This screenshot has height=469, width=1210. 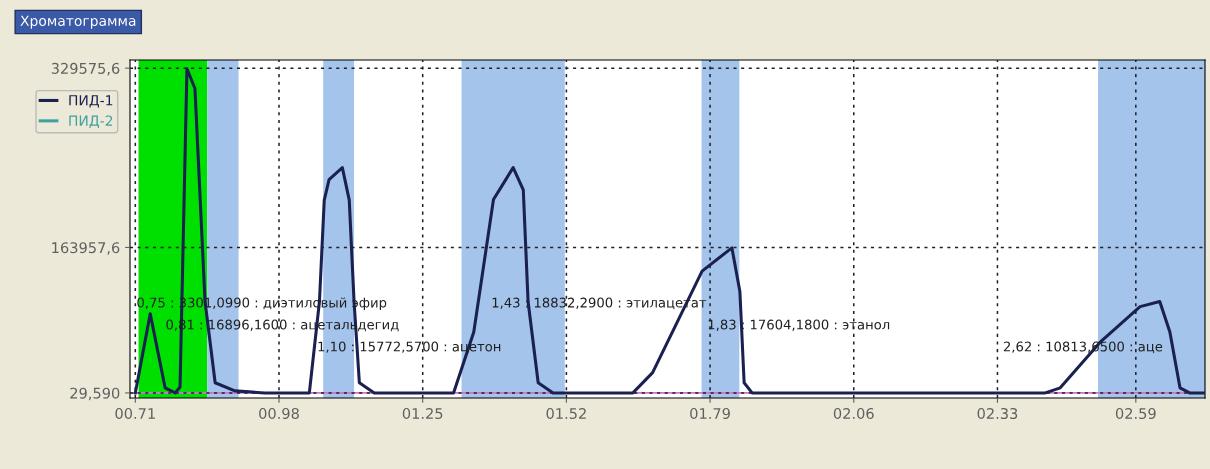 What do you see at coordinates (799, 325) in the screenshot?
I see `annotation: 1,83 : 17604,1800 : этанол` at bounding box center [799, 325].